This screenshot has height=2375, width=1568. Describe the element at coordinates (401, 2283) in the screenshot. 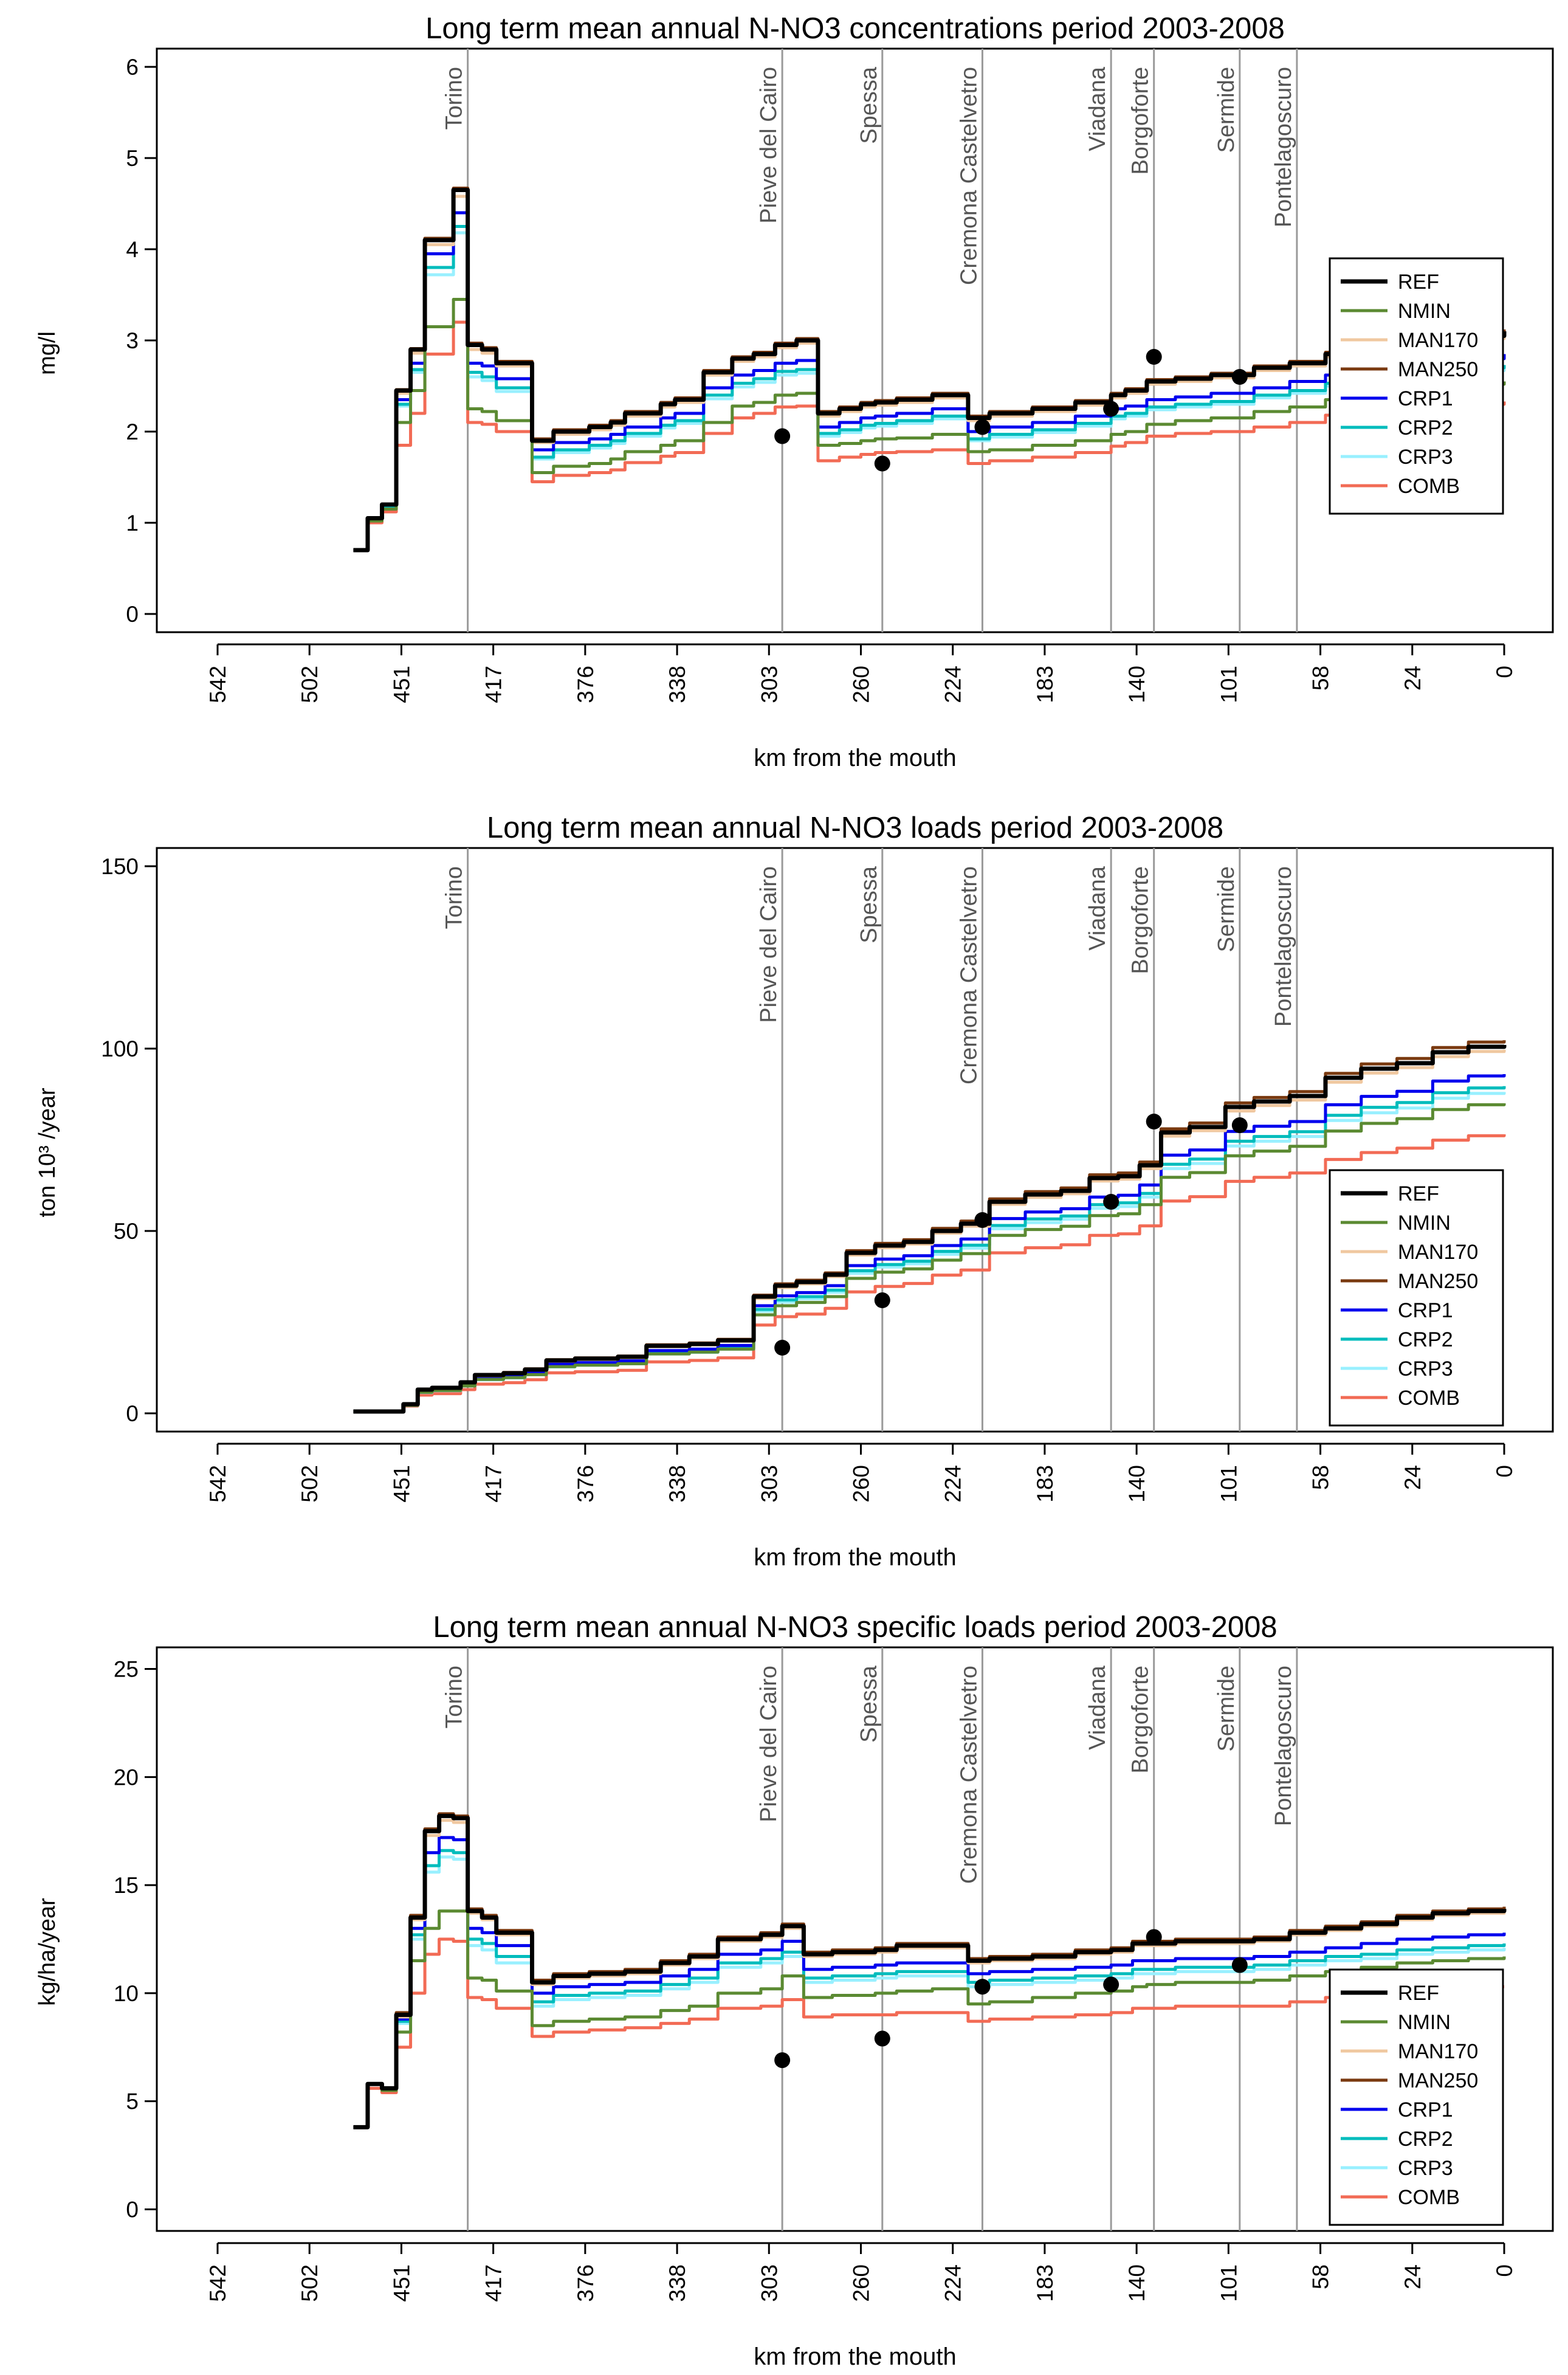

I see `x-tick-label: 451` at that location.